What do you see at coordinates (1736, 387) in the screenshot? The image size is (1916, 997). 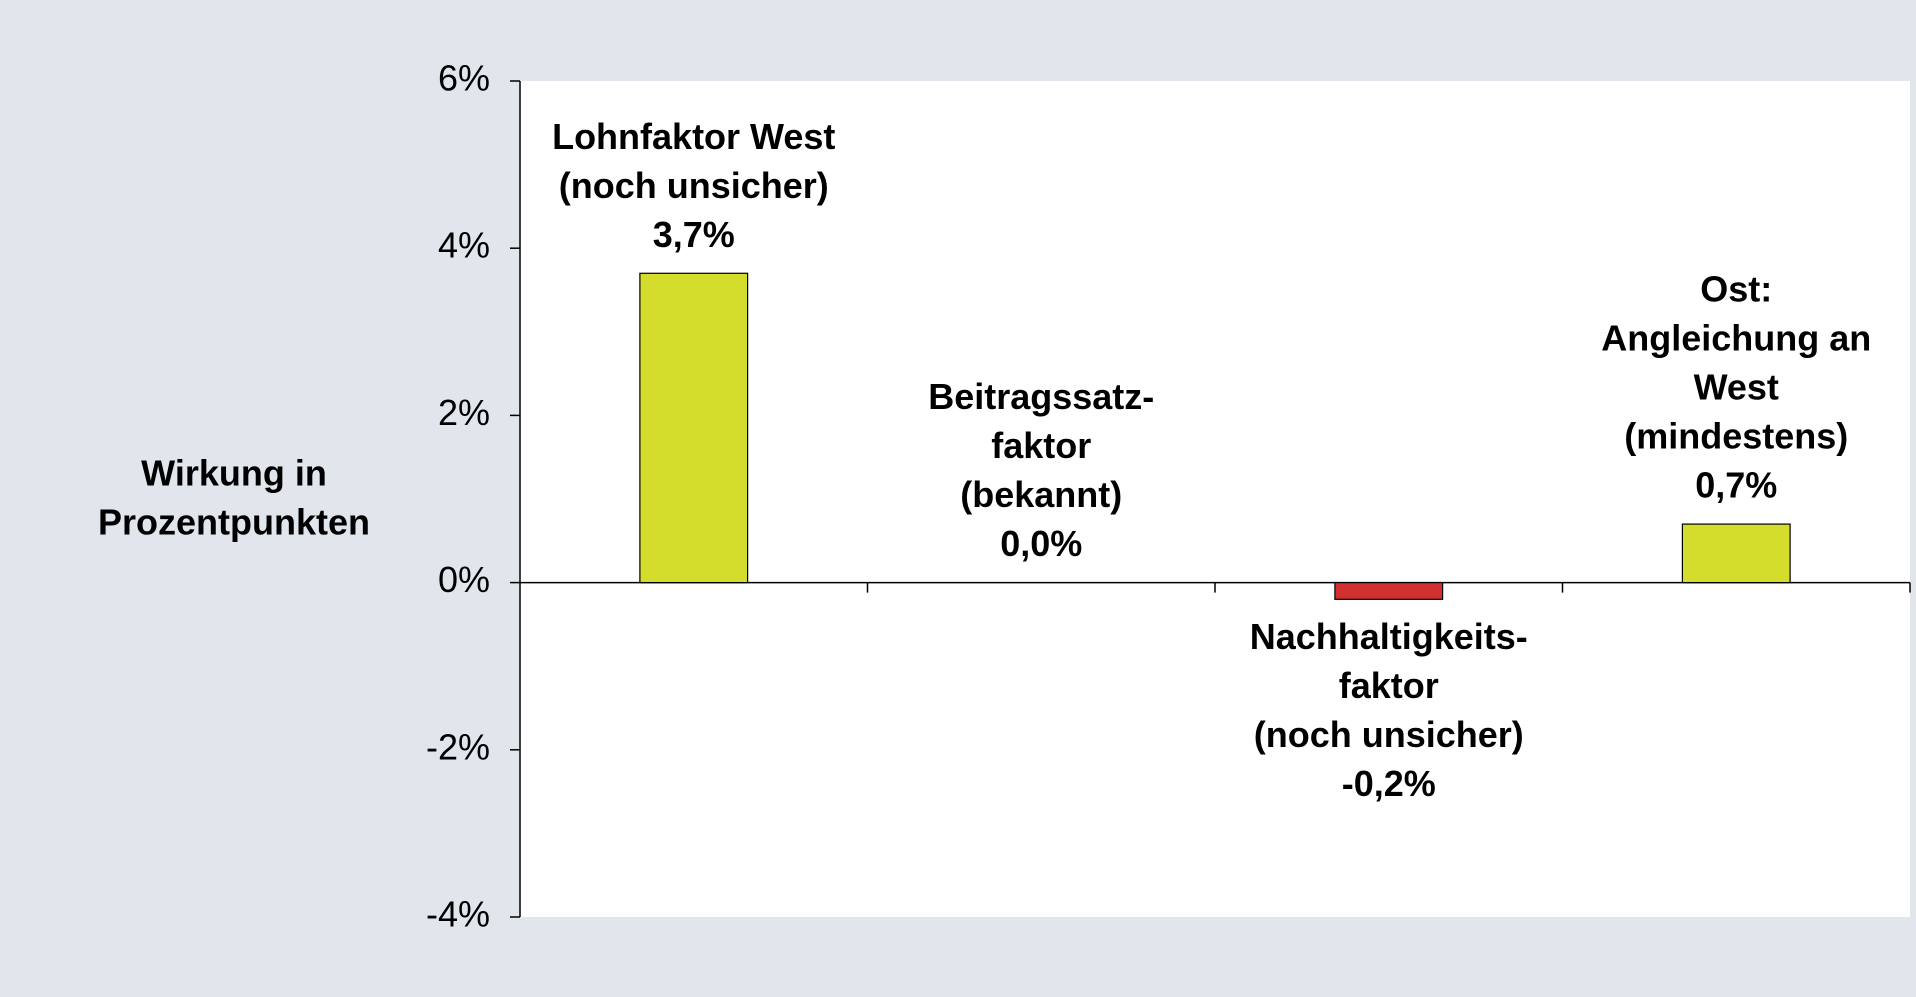 I see `category-label: West` at bounding box center [1736, 387].